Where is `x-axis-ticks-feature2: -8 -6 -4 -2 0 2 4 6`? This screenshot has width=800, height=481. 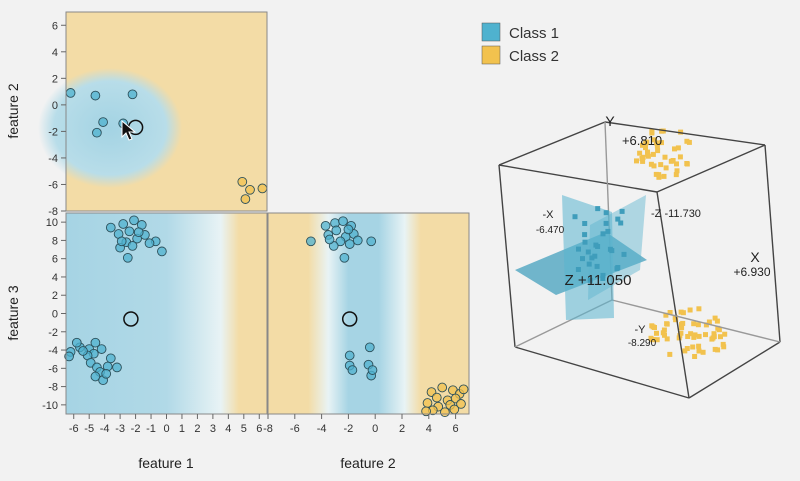
x-axis-ticks-feature2: -8 -6 -4 -2 0 2 4 6 is located at coordinates (361, 424).